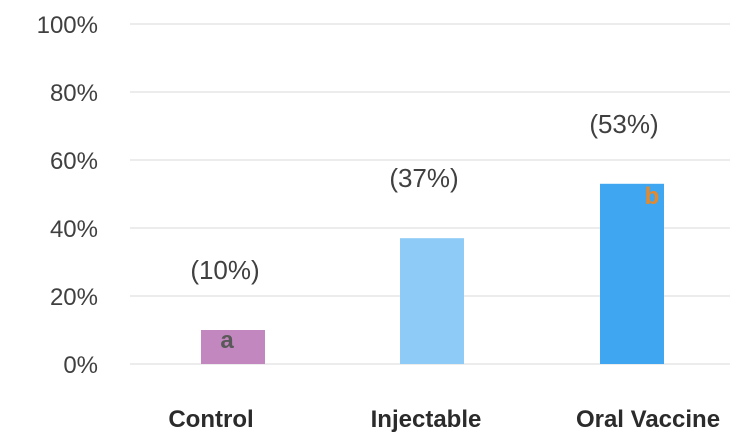  Describe the element at coordinates (648, 419) in the screenshot. I see `category-label: Oral Vaccine` at that location.